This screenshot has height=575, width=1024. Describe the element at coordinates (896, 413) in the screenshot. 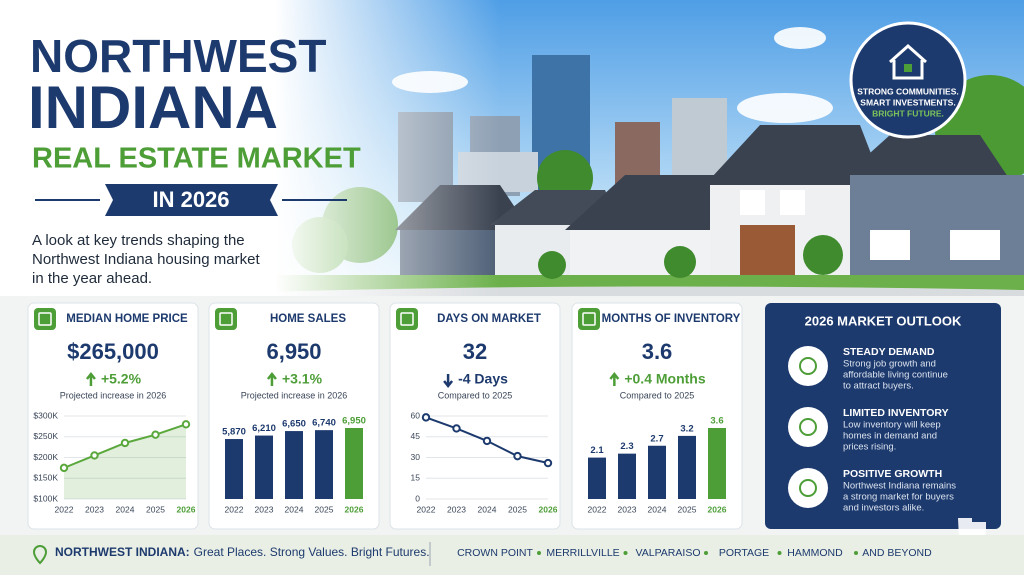

I see `outlook-item-title: LIMITED INVENTORY` at that location.